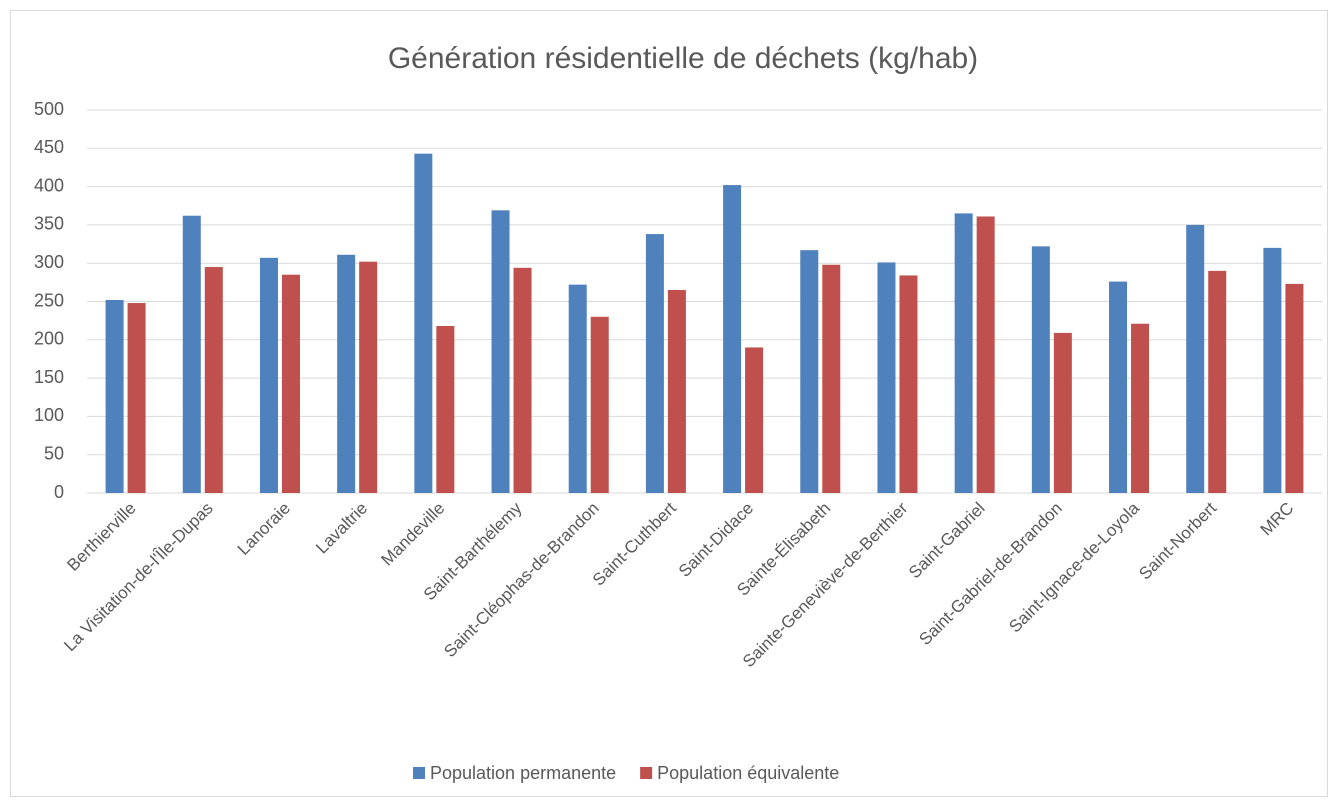 The image size is (1338, 807). I want to click on y-tick-label: 500, so click(49, 109).